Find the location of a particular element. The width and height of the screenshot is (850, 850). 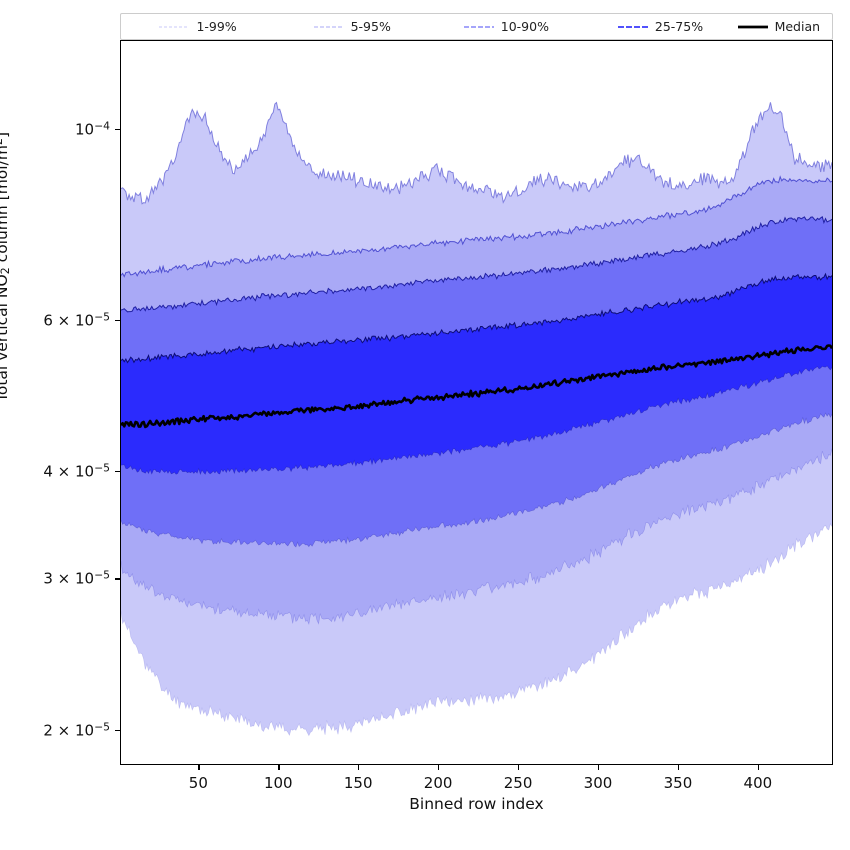

chart-legend: 1-99% 5-95% 10-90% 25-75% Median is located at coordinates (476, 26).